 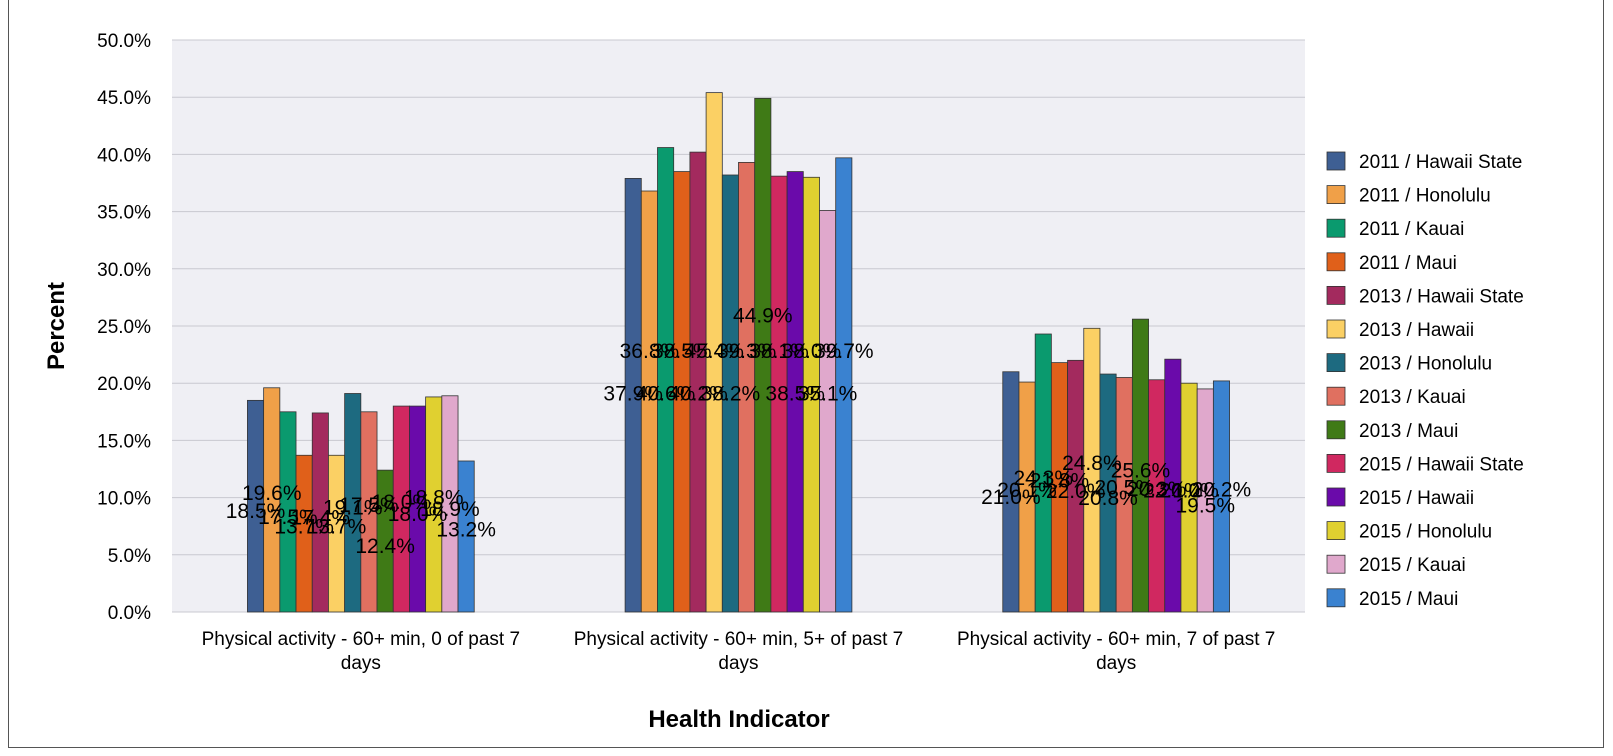 I want to click on y-tick-label: 30.0%, so click(x=124, y=270).